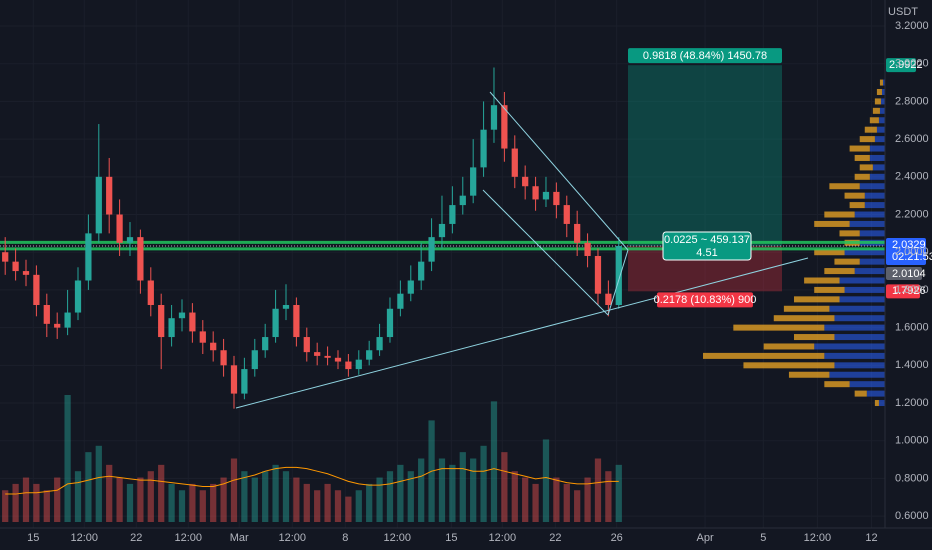  What do you see at coordinates (912, 478) in the screenshot?
I see `y-tick-label: 0.8000` at bounding box center [912, 478].